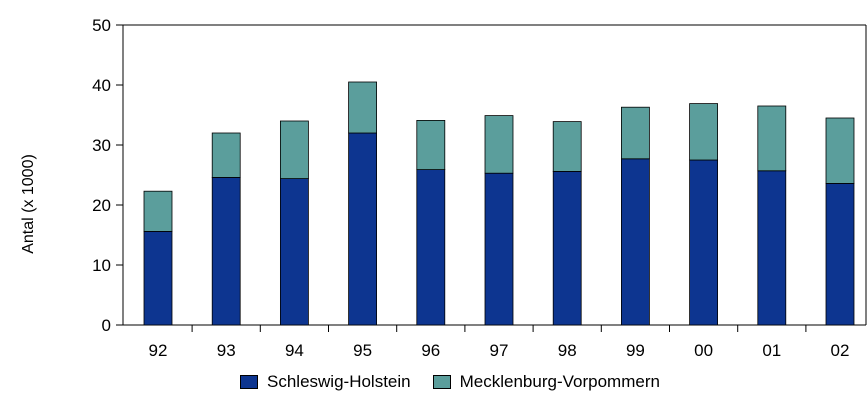 The image size is (868, 396). Describe the element at coordinates (499, 350) in the screenshot. I see `x-tick-label: 97` at that location.